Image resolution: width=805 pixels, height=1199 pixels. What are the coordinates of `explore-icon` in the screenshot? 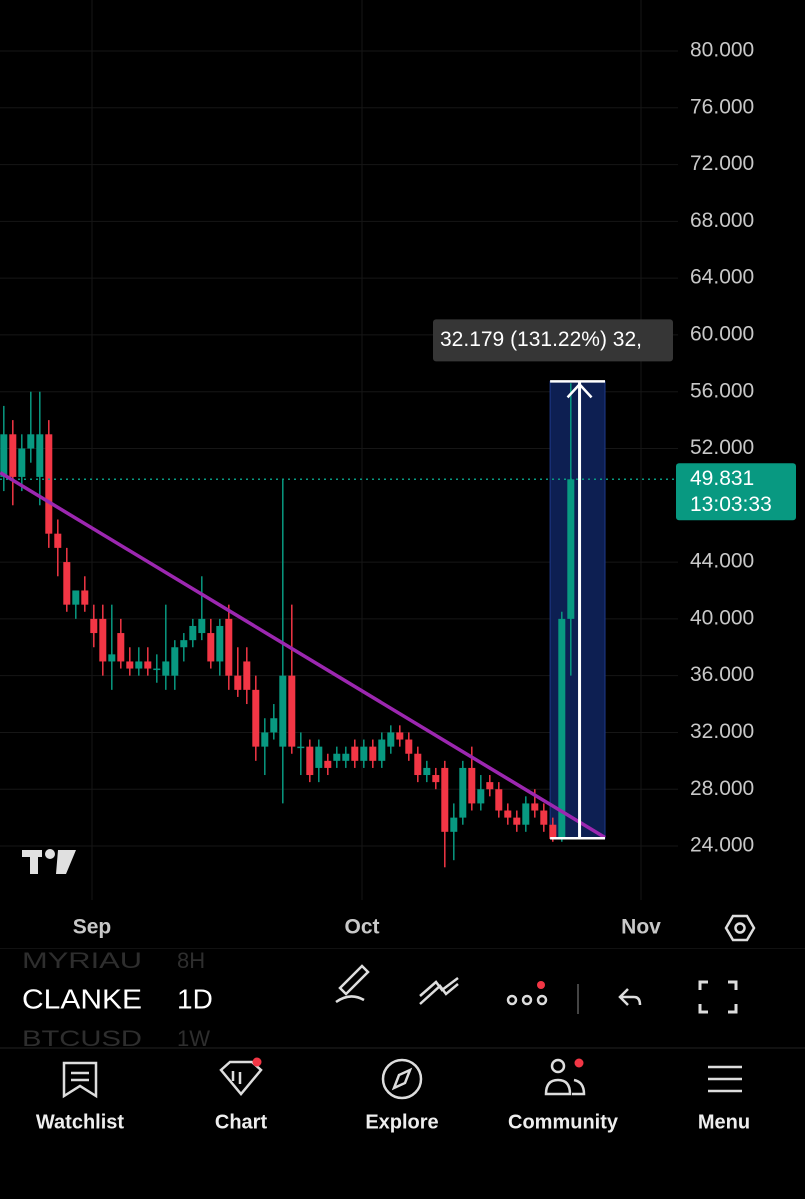 It's located at (402, 1079).